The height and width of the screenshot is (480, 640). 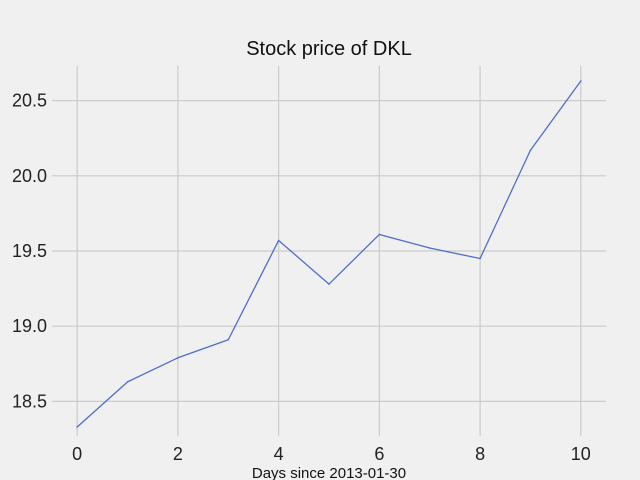 What do you see at coordinates (331, 454) in the screenshot?
I see `x-axis-ticks: 0 2 4 6 8 10` at bounding box center [331, 454].